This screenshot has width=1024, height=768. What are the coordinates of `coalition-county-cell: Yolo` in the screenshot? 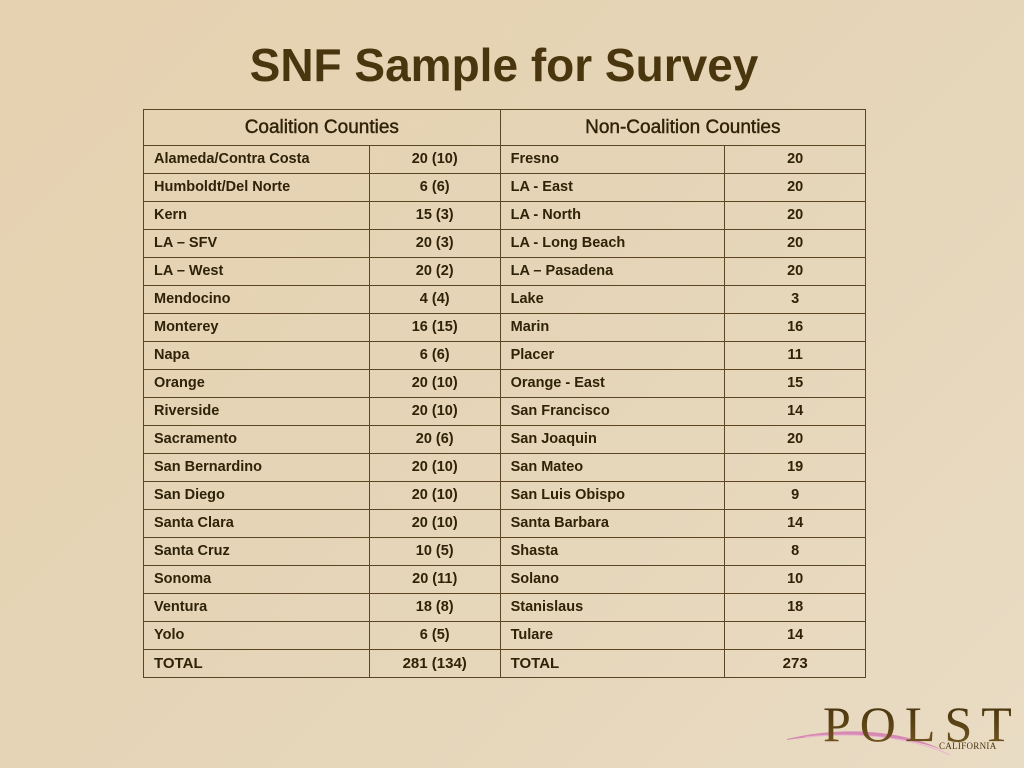 It's located at (256, 635).